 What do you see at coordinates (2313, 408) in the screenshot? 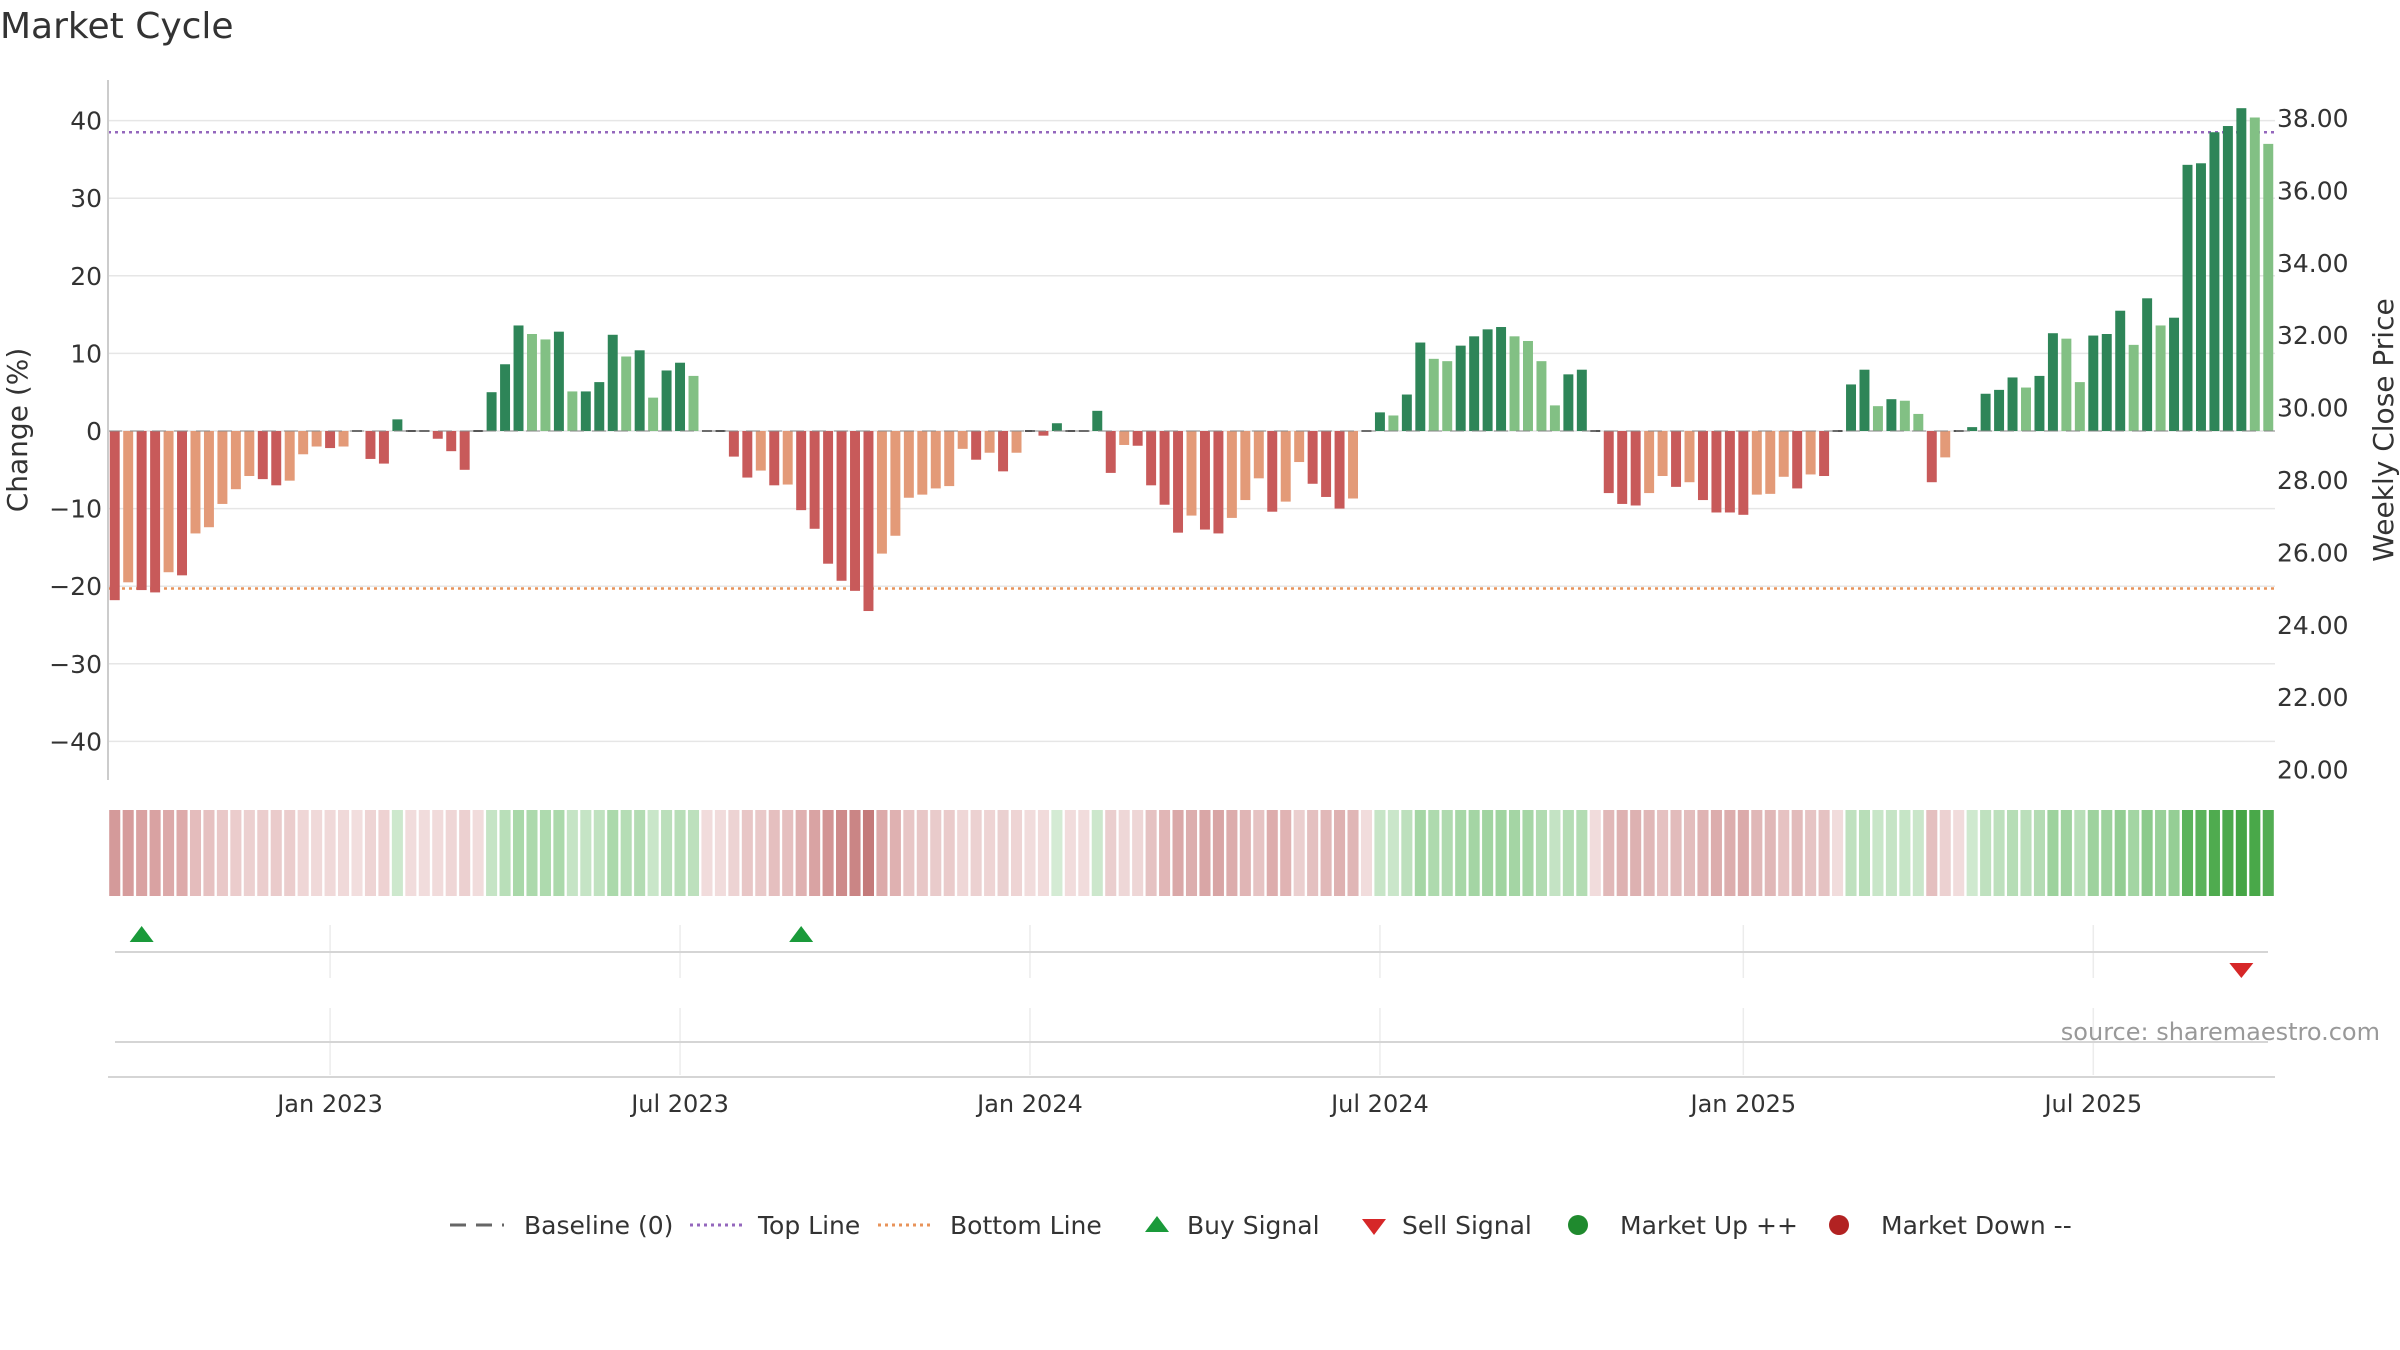
I see `y2-tick-label: 30.00` at bounding box center [2313, 408].